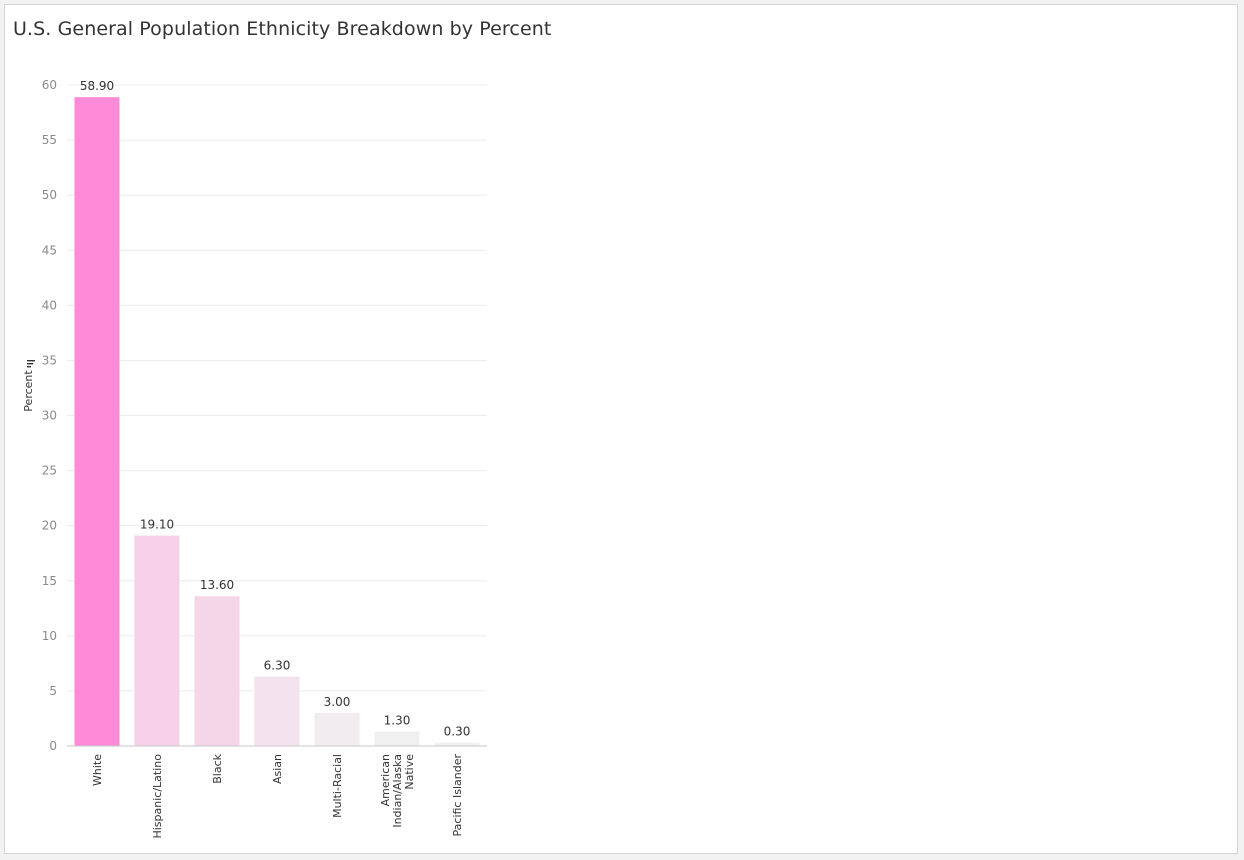 The width and height of the screenshot is (1244, 860). What do you see at coordinates (49, 636) in the screenshot?
I see `y-tick-label: 10` at bounding box center [49, 636].